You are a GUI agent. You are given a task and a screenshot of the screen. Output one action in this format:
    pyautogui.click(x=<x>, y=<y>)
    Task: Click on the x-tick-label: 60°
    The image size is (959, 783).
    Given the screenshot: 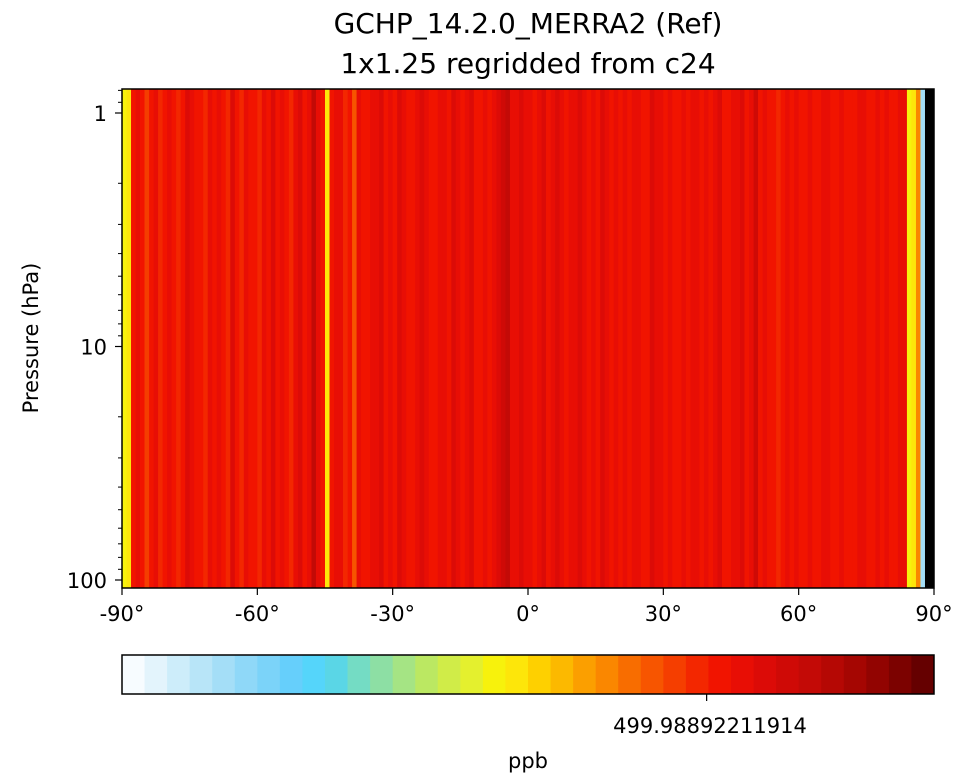 What is the action you would take?
    pyautogui.click(x=798, y=614)
    